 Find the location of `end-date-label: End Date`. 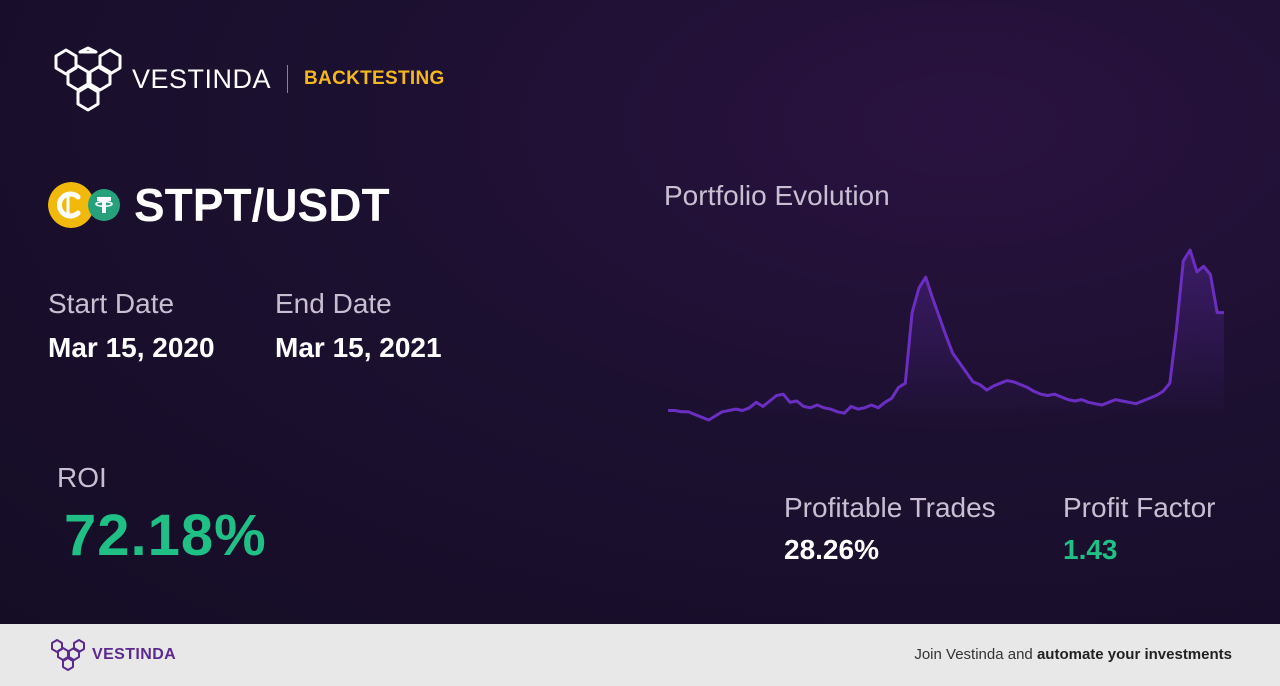

end-date-label: End Date is located at coordinates (333, 303).